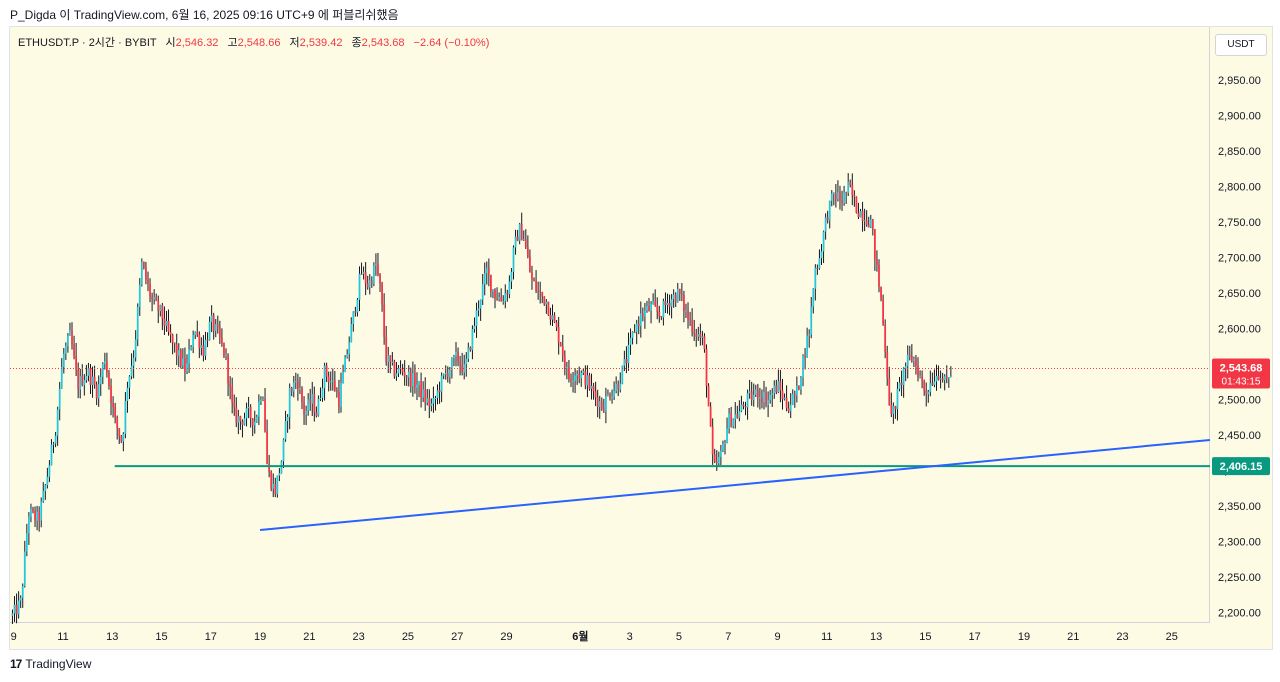 This screenshot has height=682, width=1280. I want to click on countdown-label: 01:43:15, so click(1241, 382).